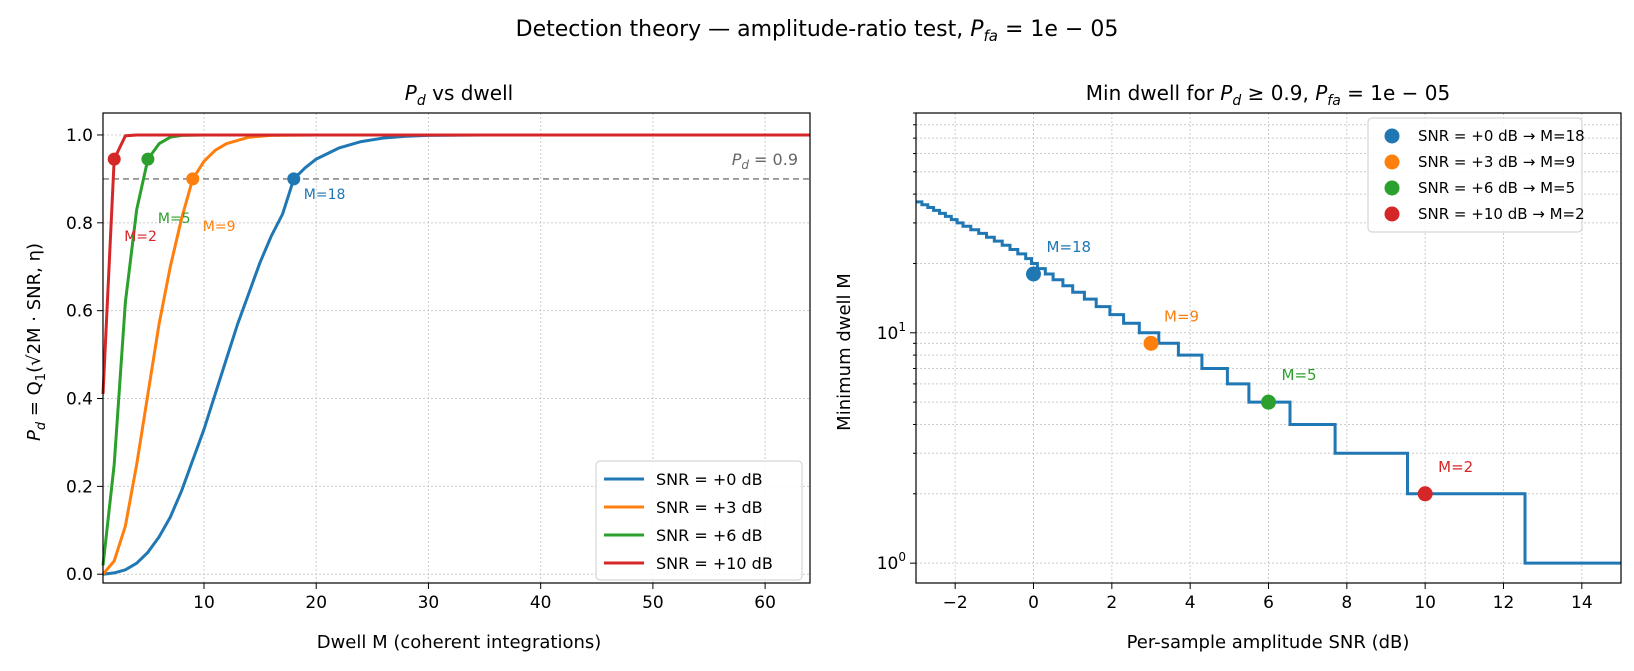  What do you see at coordinates (1425, 603) in the screenshot?
I see `right-xtick-label: 10` at bounding box center [1425, 603].